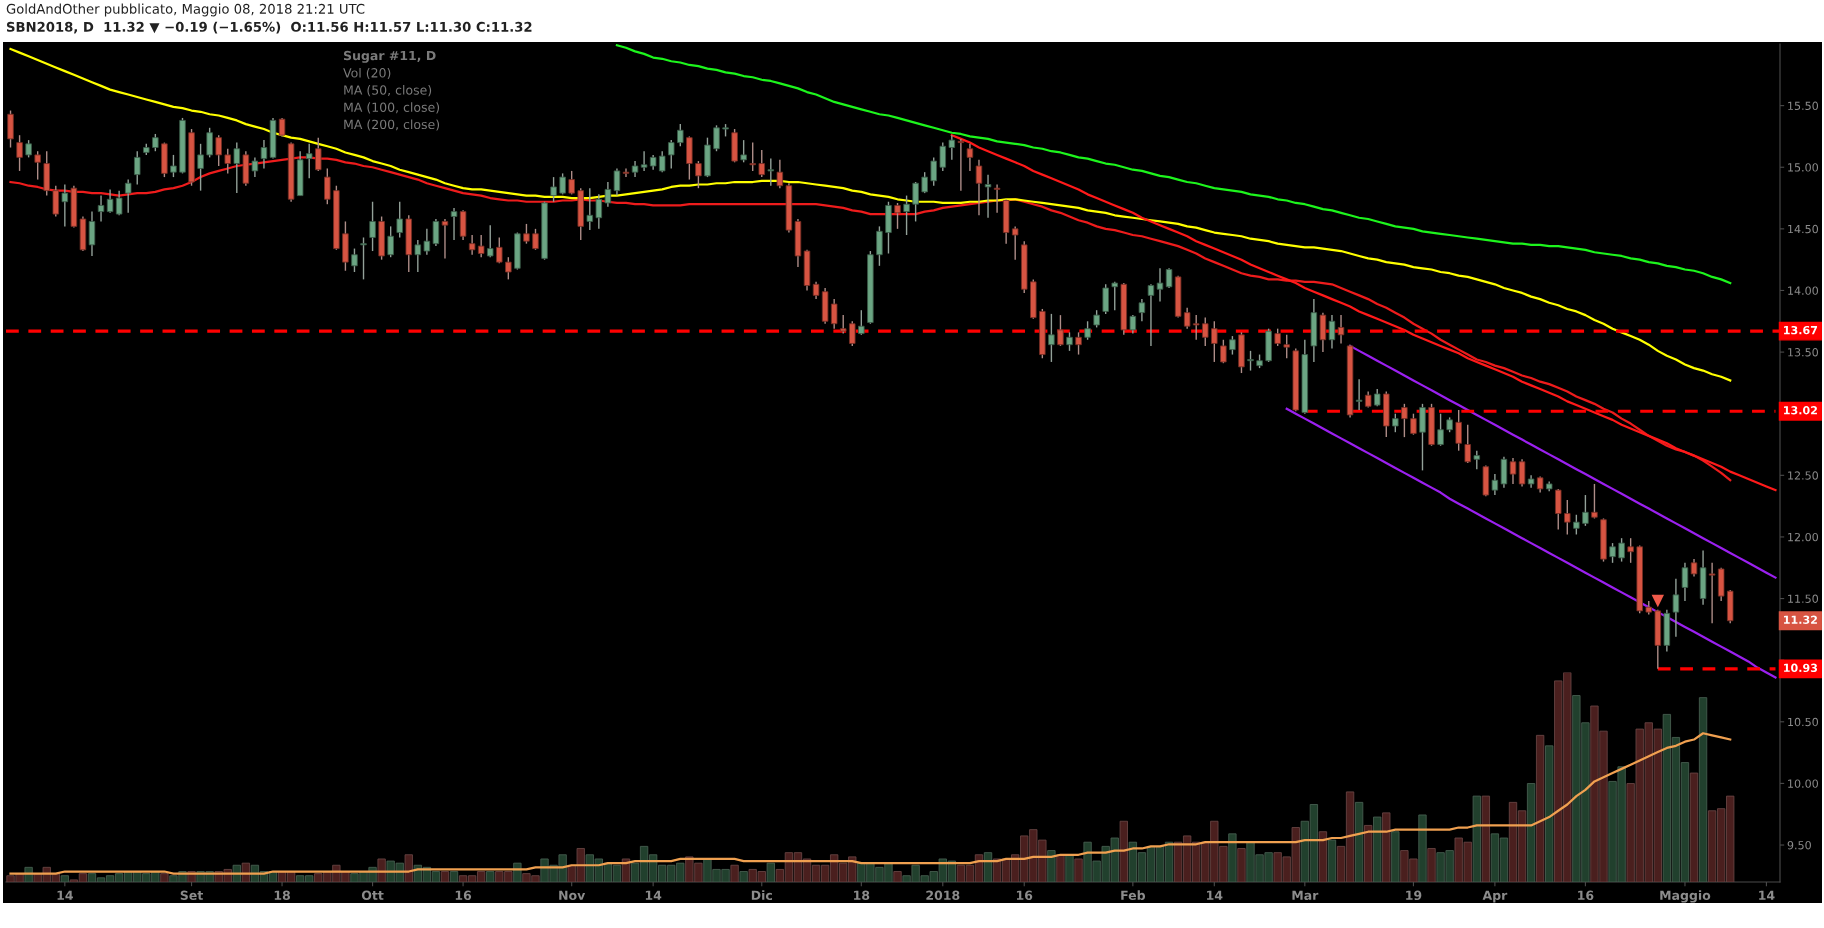 This screenshot has width=1824, height=928. Describe the element at coordinates (392, 108) in the screenshot. I see `annotation: MA (100, close)` at that location.